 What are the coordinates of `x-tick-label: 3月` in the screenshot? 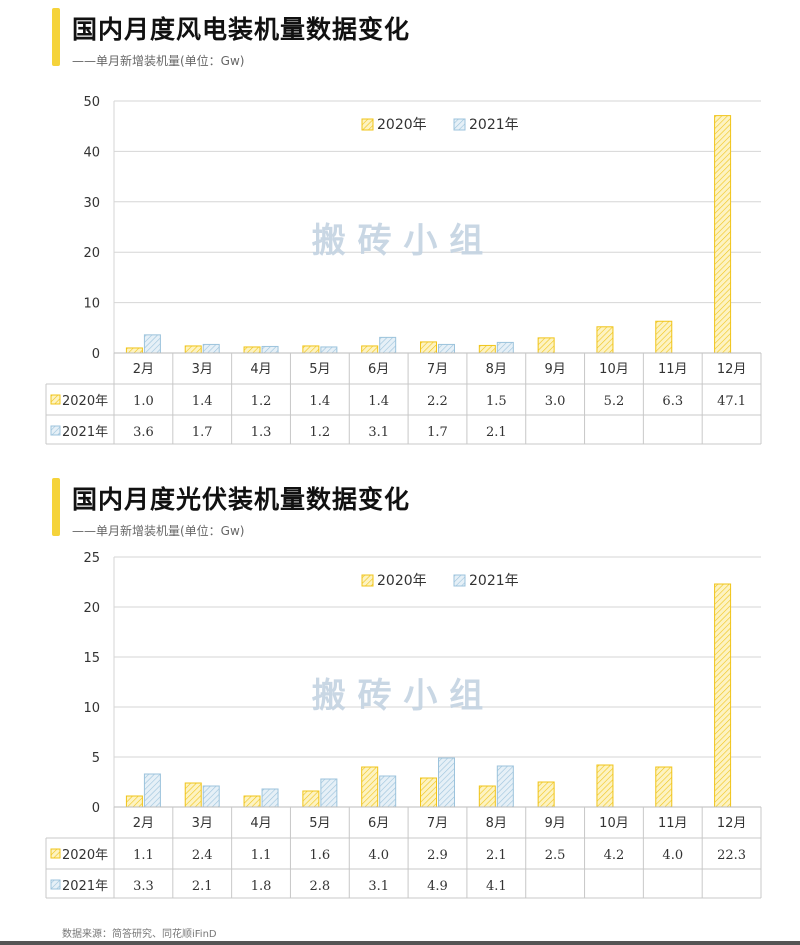 It's located at (202, 823).